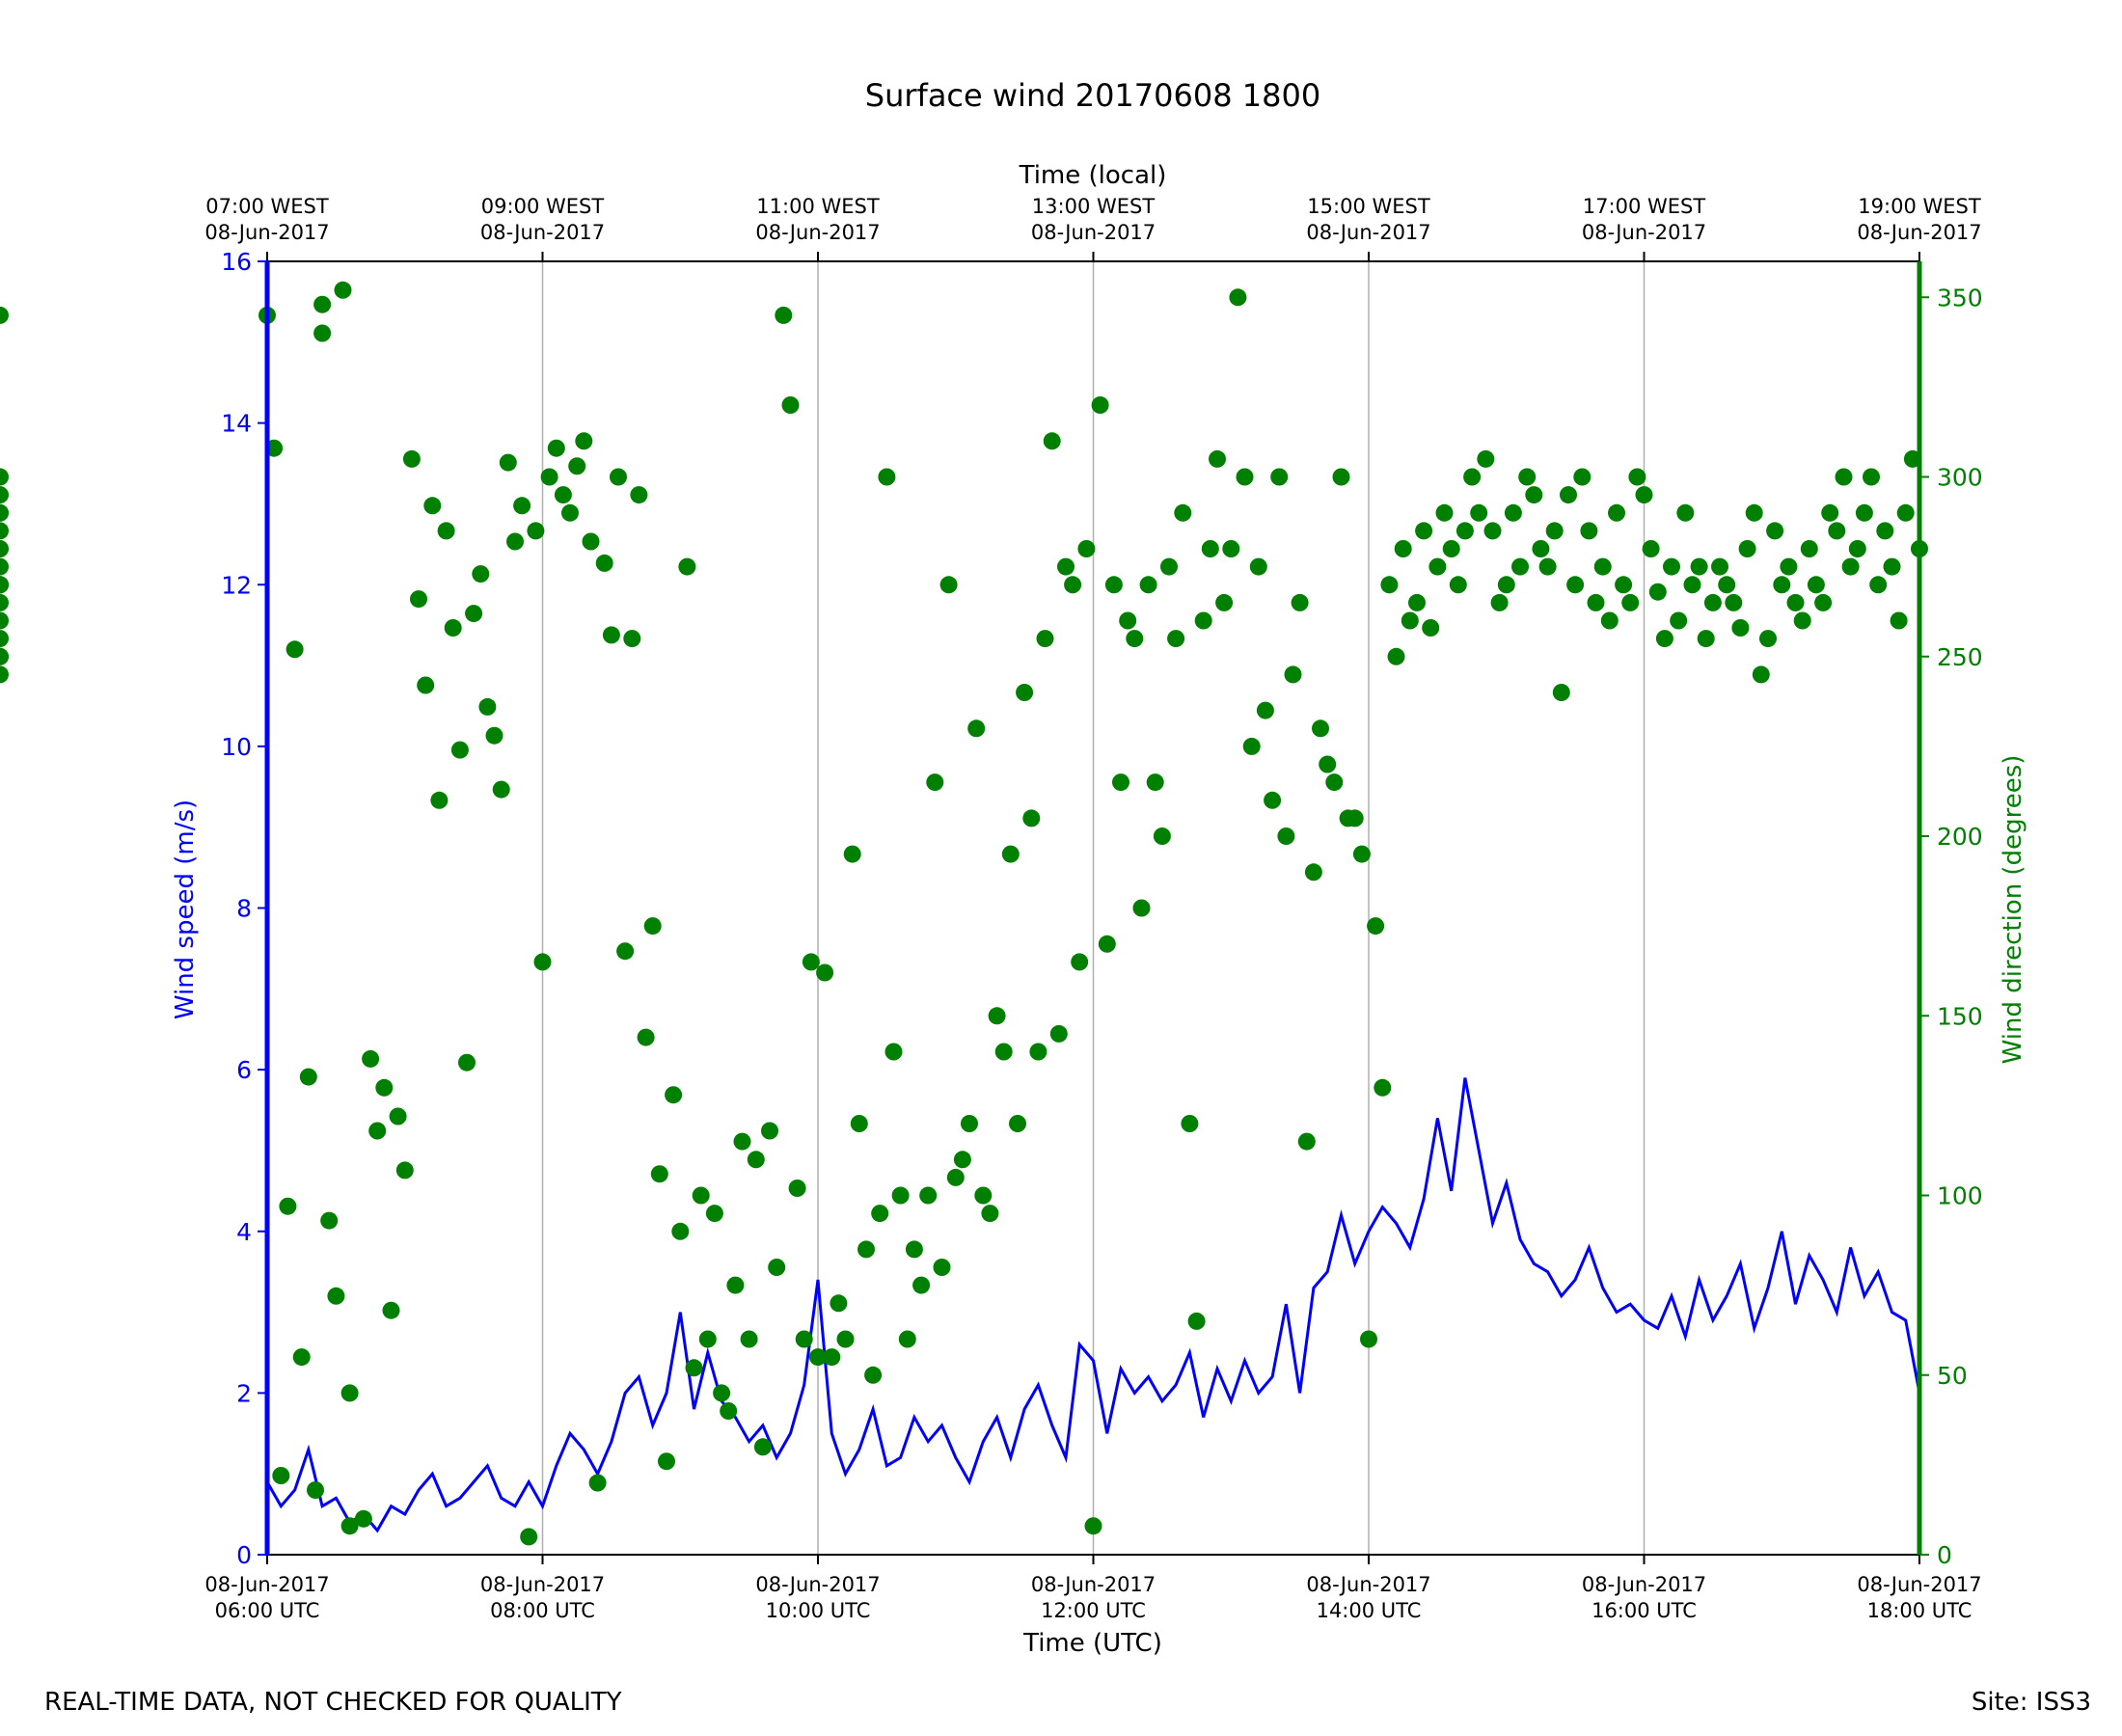  I want to click on x-tick-label-top: 11:00 WEST, so click(818, 206).